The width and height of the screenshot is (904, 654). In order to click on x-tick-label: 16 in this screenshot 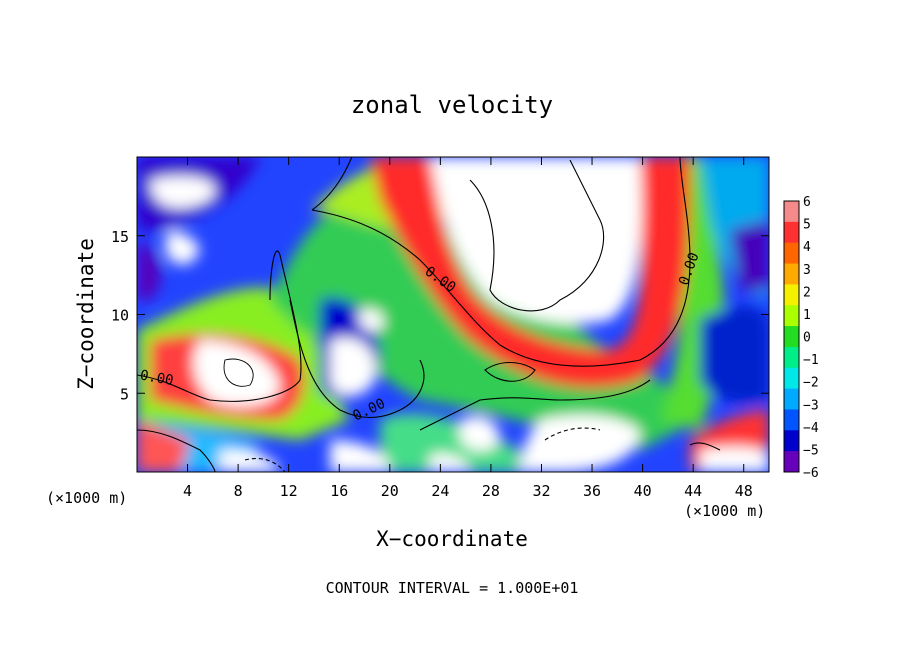, I will do `click(339, 491)`.